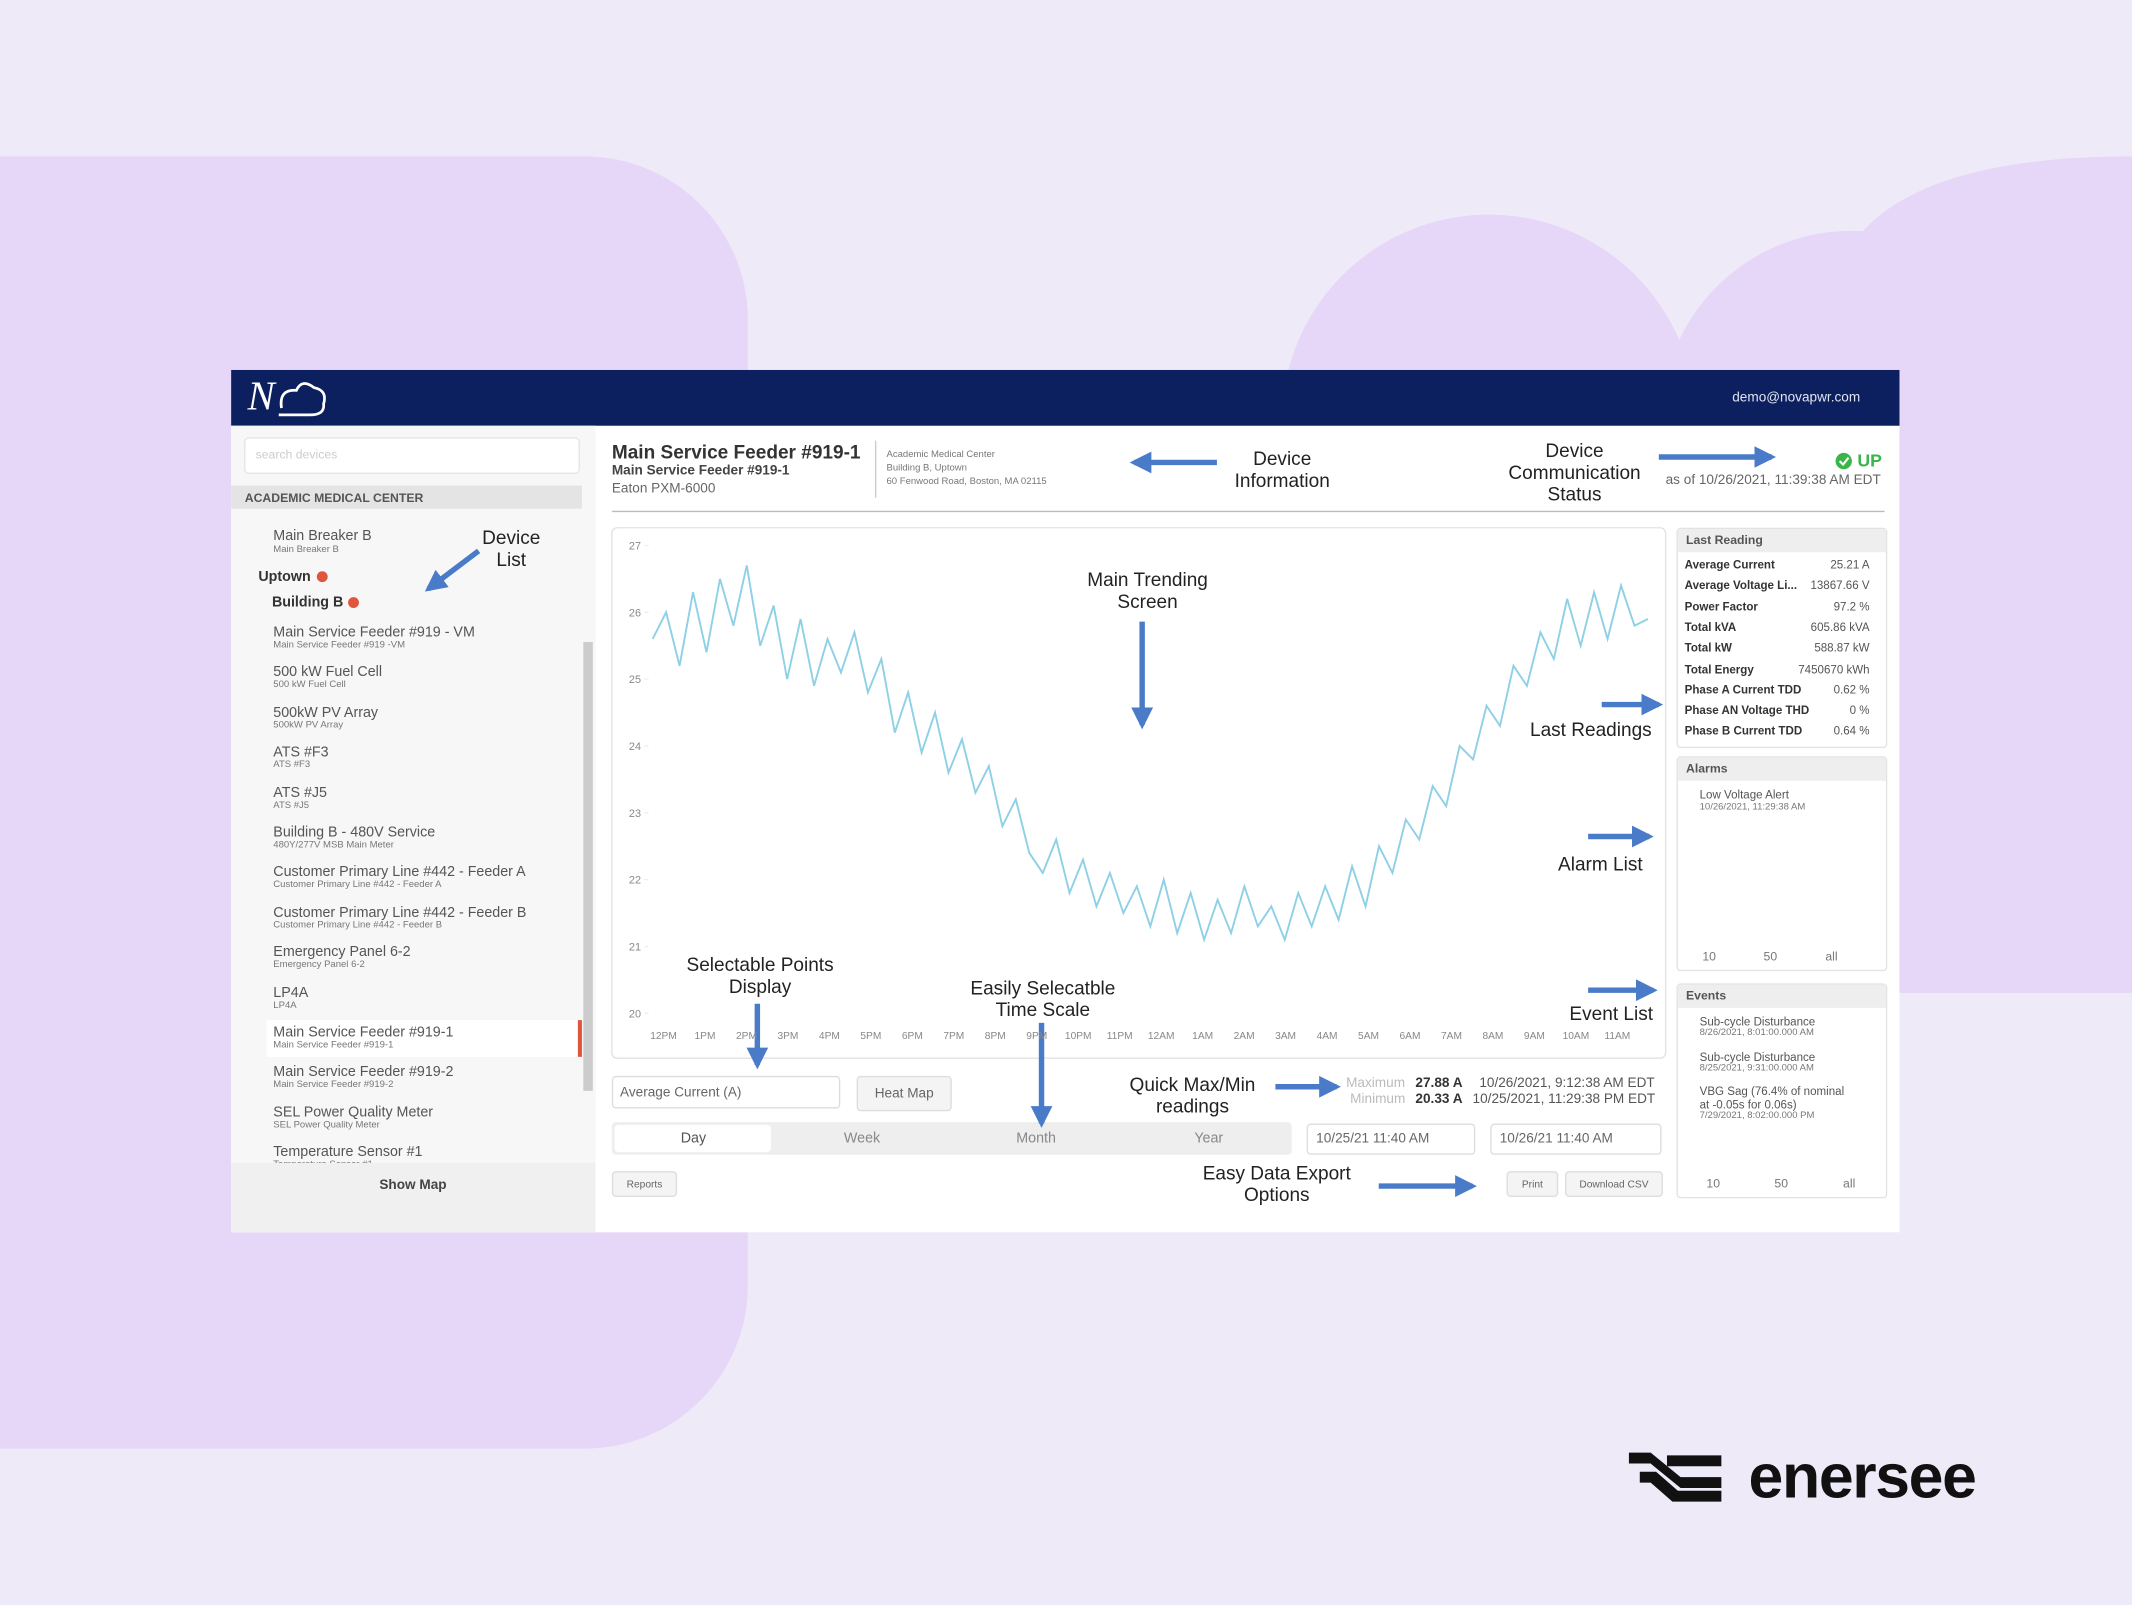 The height and width of the screenshot is (1605, 2132). What do you see at coordinates (1043, 998) in the screenshot?
I see `annotation: Easily Selecatble Time Scale` at bounding box center [1043, 998].